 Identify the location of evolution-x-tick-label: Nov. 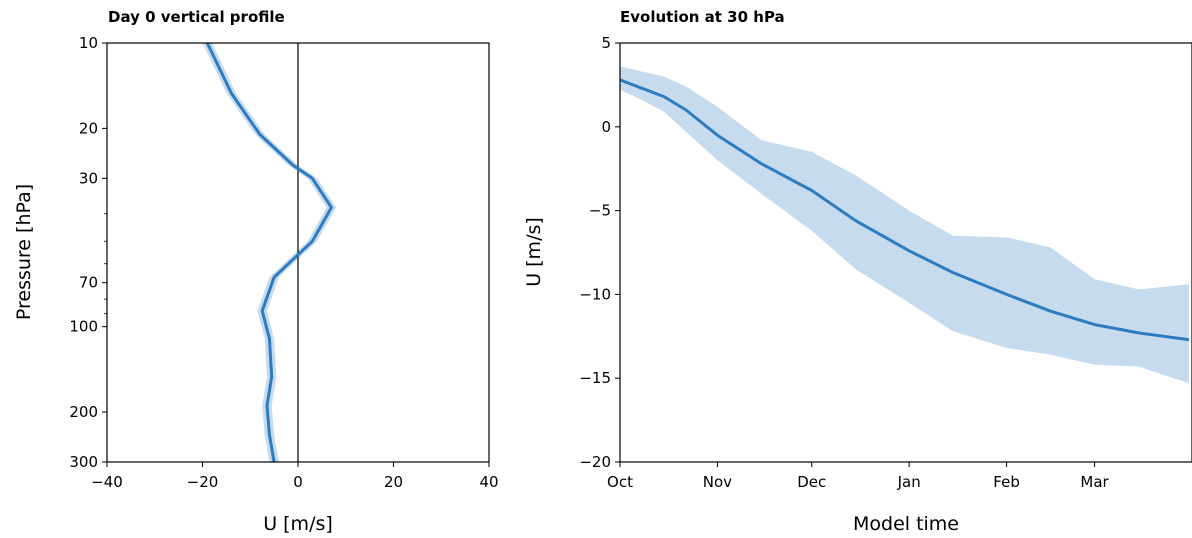
(717, 482).